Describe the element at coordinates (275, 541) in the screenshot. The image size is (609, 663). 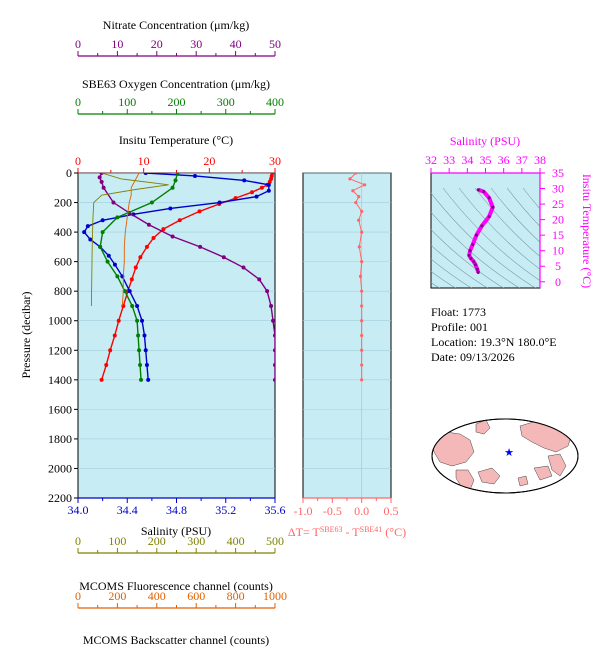
I see `axis-tick-label: 500` at that location.